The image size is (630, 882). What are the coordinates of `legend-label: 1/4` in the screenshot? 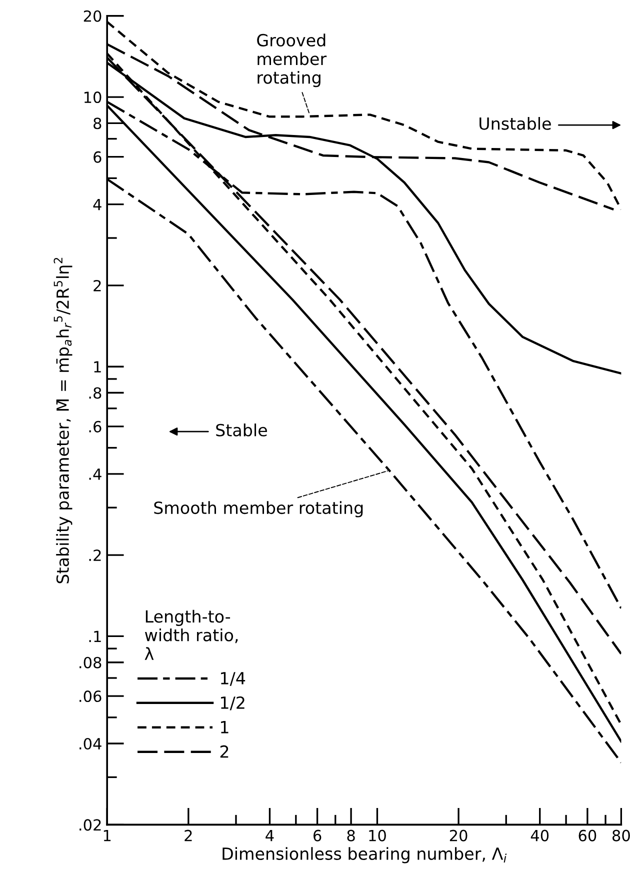 It's located at (233, 679).